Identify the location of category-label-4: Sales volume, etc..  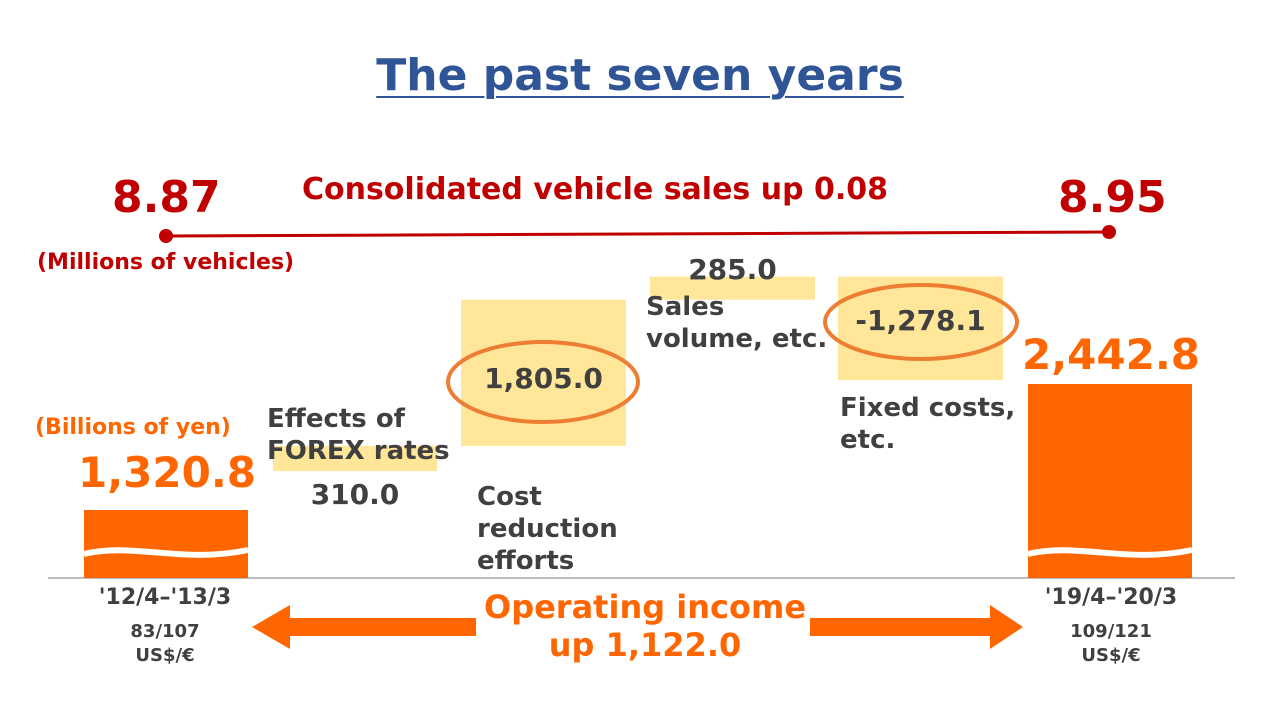
(737, 323).